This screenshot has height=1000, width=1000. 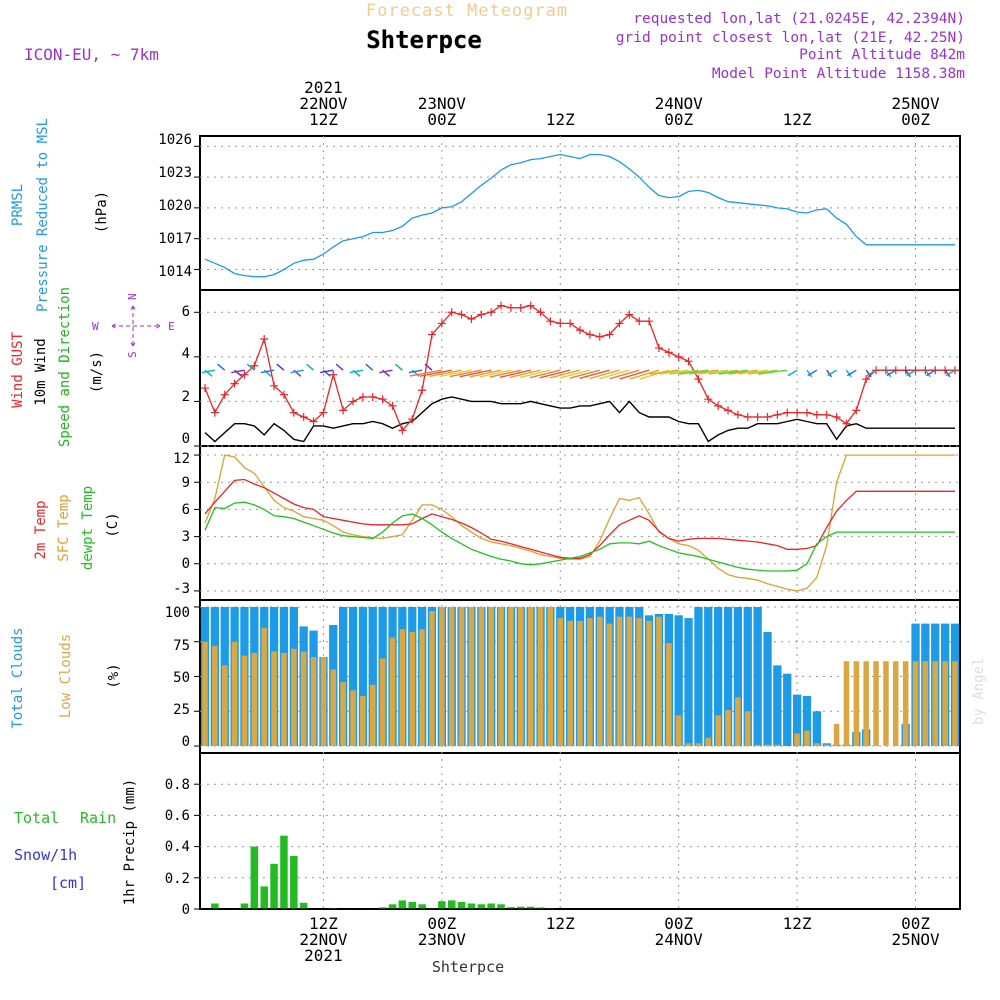 I want to click on sfc-temp-line, so click(x=579, y=523).